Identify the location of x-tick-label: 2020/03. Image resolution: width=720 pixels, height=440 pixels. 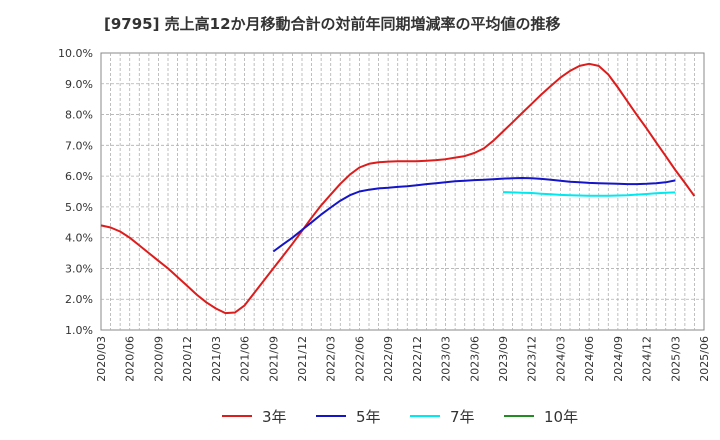
(101, 359).